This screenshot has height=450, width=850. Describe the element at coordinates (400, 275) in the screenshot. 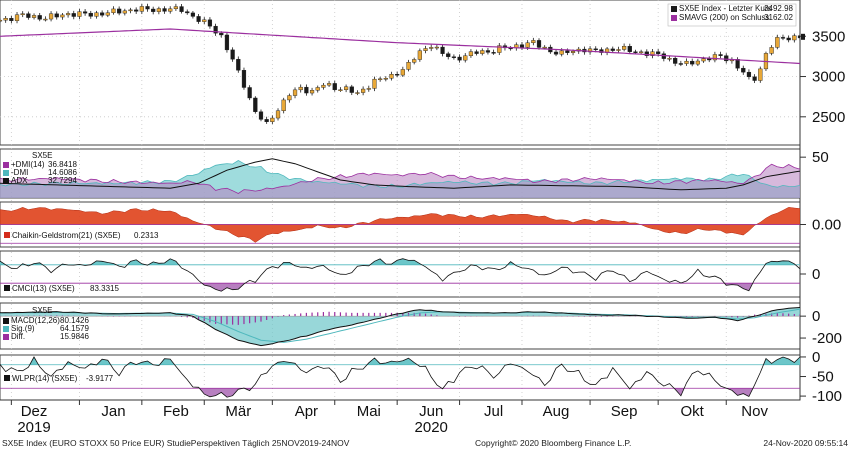

I see `cmci-line` at that location.